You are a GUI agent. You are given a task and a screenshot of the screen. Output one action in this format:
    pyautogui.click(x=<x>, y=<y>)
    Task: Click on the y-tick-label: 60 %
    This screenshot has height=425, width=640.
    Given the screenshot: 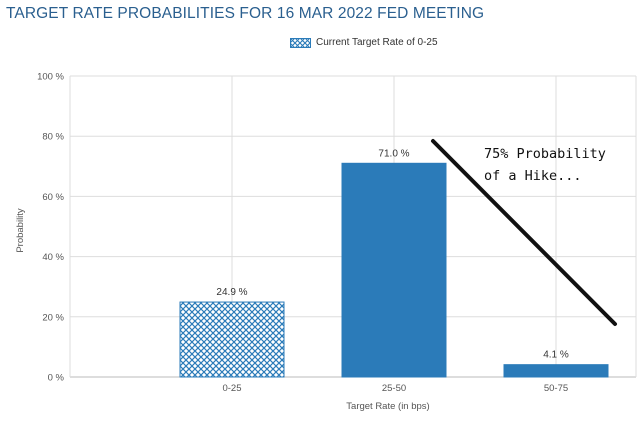 What is the action you would take?
    pyautogui.click(x=53, y=197)
    